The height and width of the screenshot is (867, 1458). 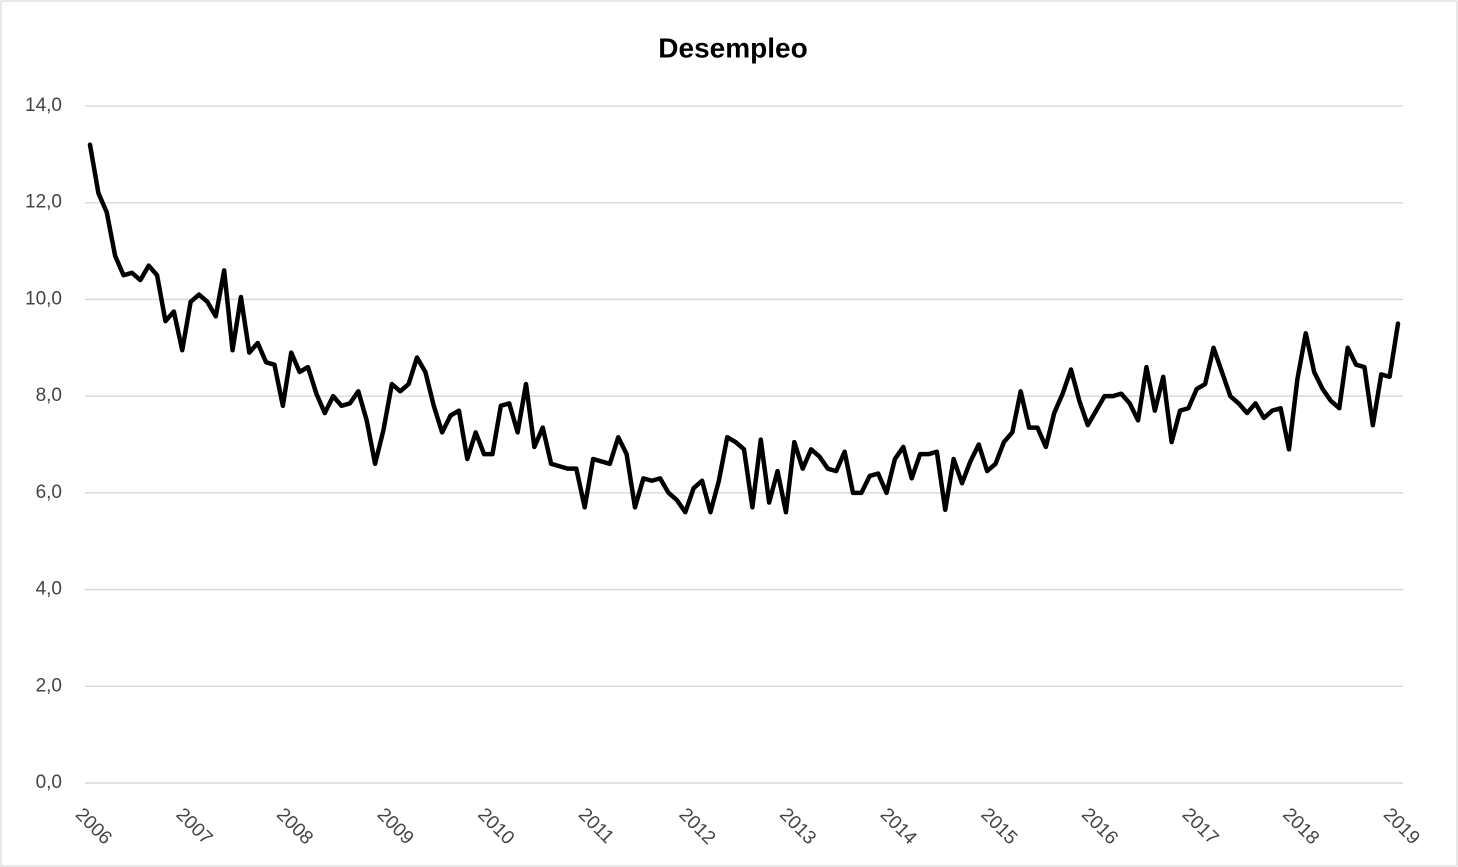 What do you see at coordinates (43, 202) in the screenshot?
I see `y-tick-label: 12,0` at bounding box center [43, 202].